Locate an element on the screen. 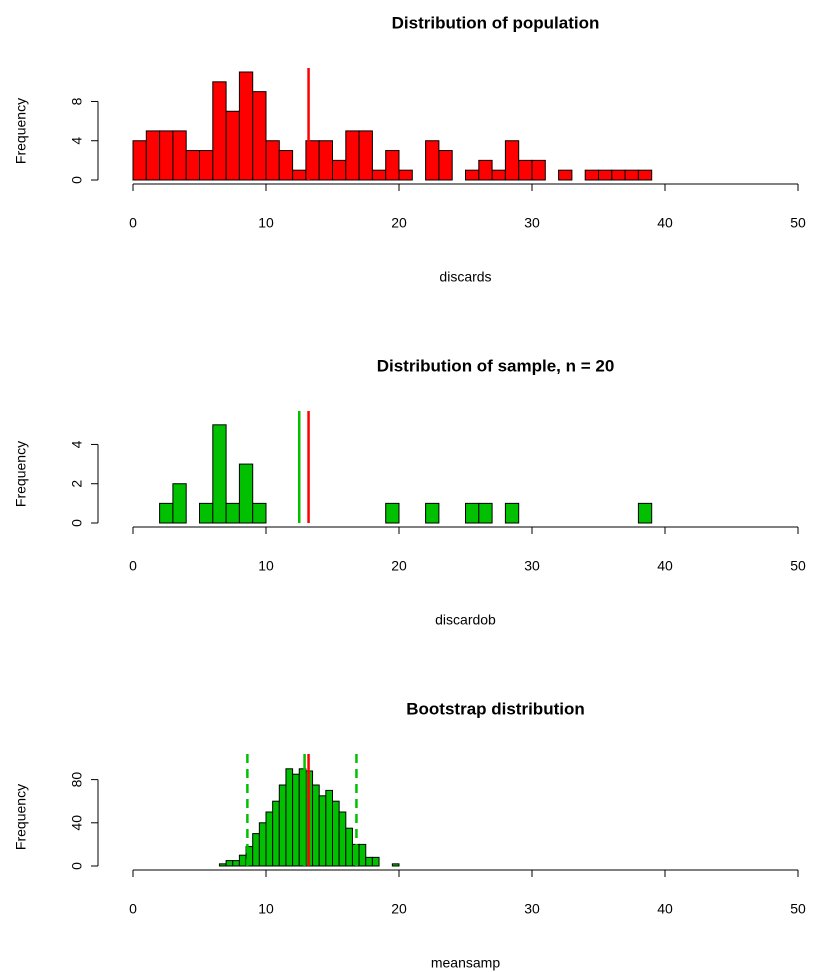 This screenshot has width=813, height=972. y-tick-label: 8 is located at coordinates (77, 101).